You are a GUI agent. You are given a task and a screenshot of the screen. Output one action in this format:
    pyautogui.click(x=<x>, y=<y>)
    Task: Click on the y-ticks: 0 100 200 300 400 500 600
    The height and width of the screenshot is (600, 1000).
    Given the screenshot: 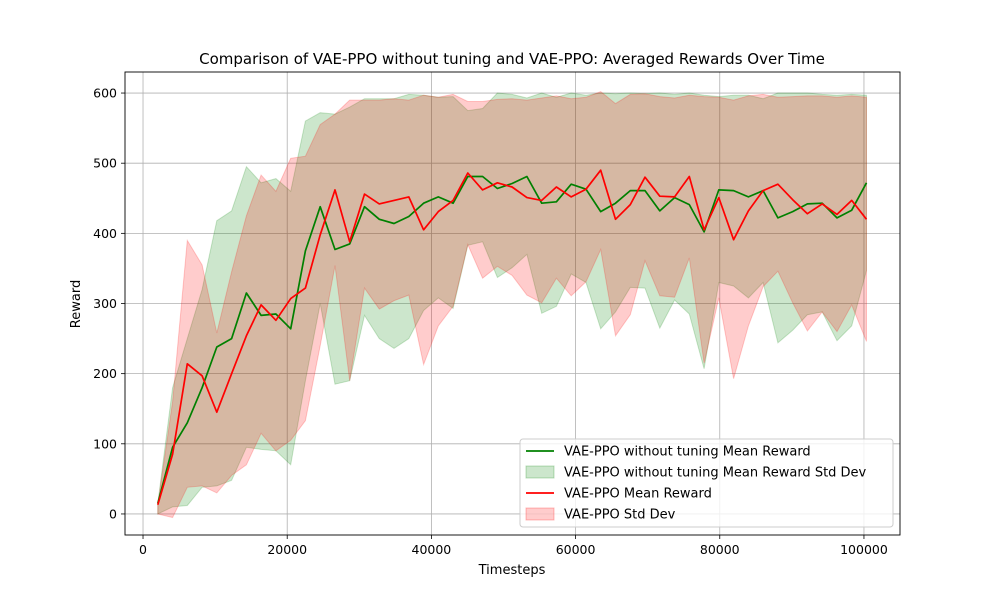 What is the action you would take?
    pyautogui.click(x=109, y=303)
    